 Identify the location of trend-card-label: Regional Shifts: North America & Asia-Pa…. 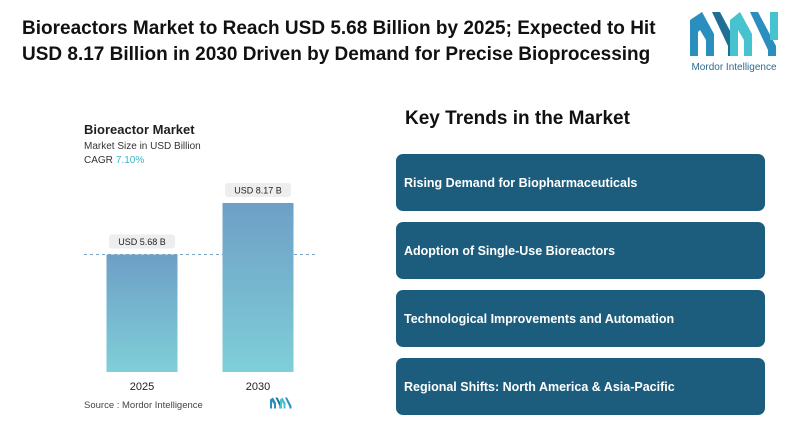
(539, 386).